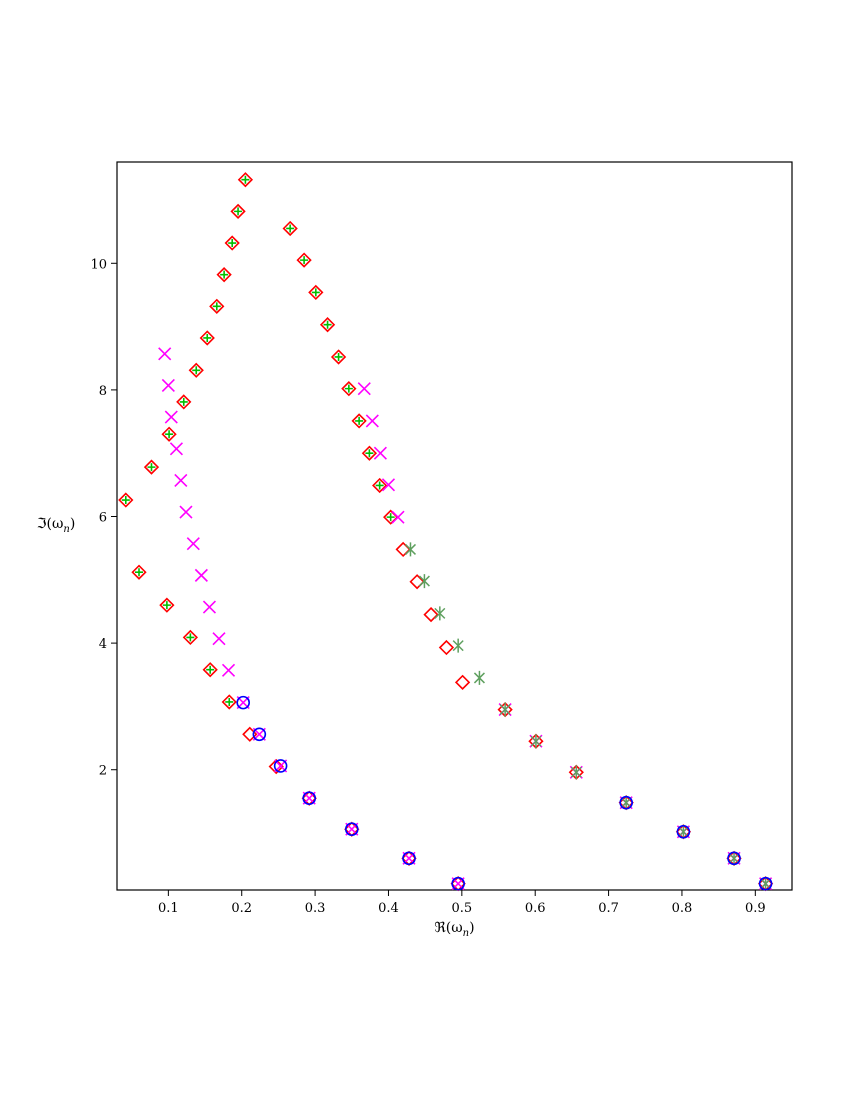 The image size is (850, 1100). Describe the element at coordinates (103, 644) in the screenshot. I see `y-tick-label: 4` at that location.